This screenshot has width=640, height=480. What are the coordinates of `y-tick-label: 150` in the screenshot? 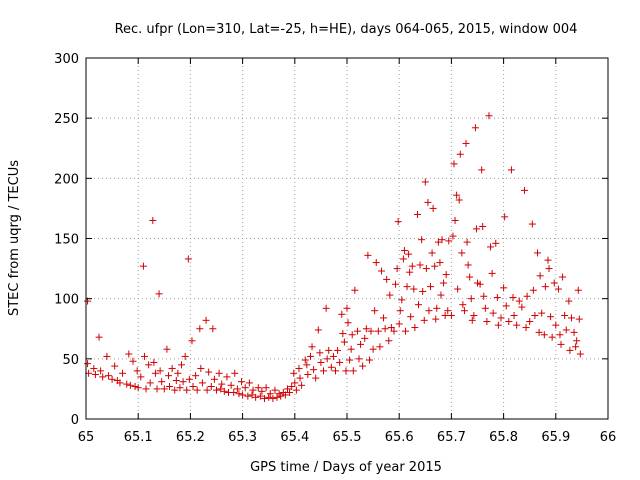 It's located at (66, 240).